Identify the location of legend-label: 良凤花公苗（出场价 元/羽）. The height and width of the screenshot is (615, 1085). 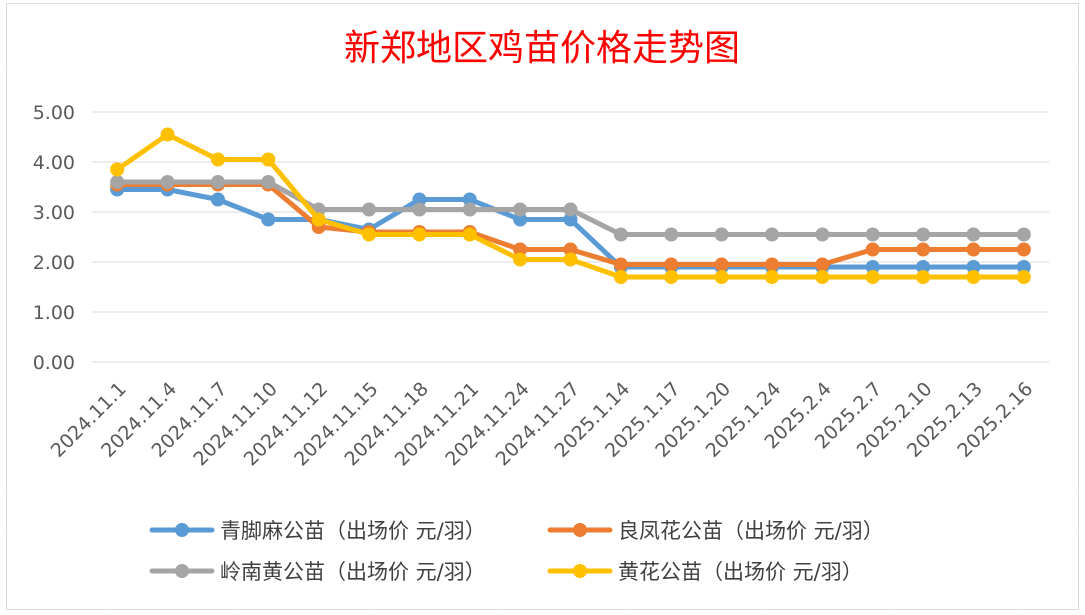
(751, 531).